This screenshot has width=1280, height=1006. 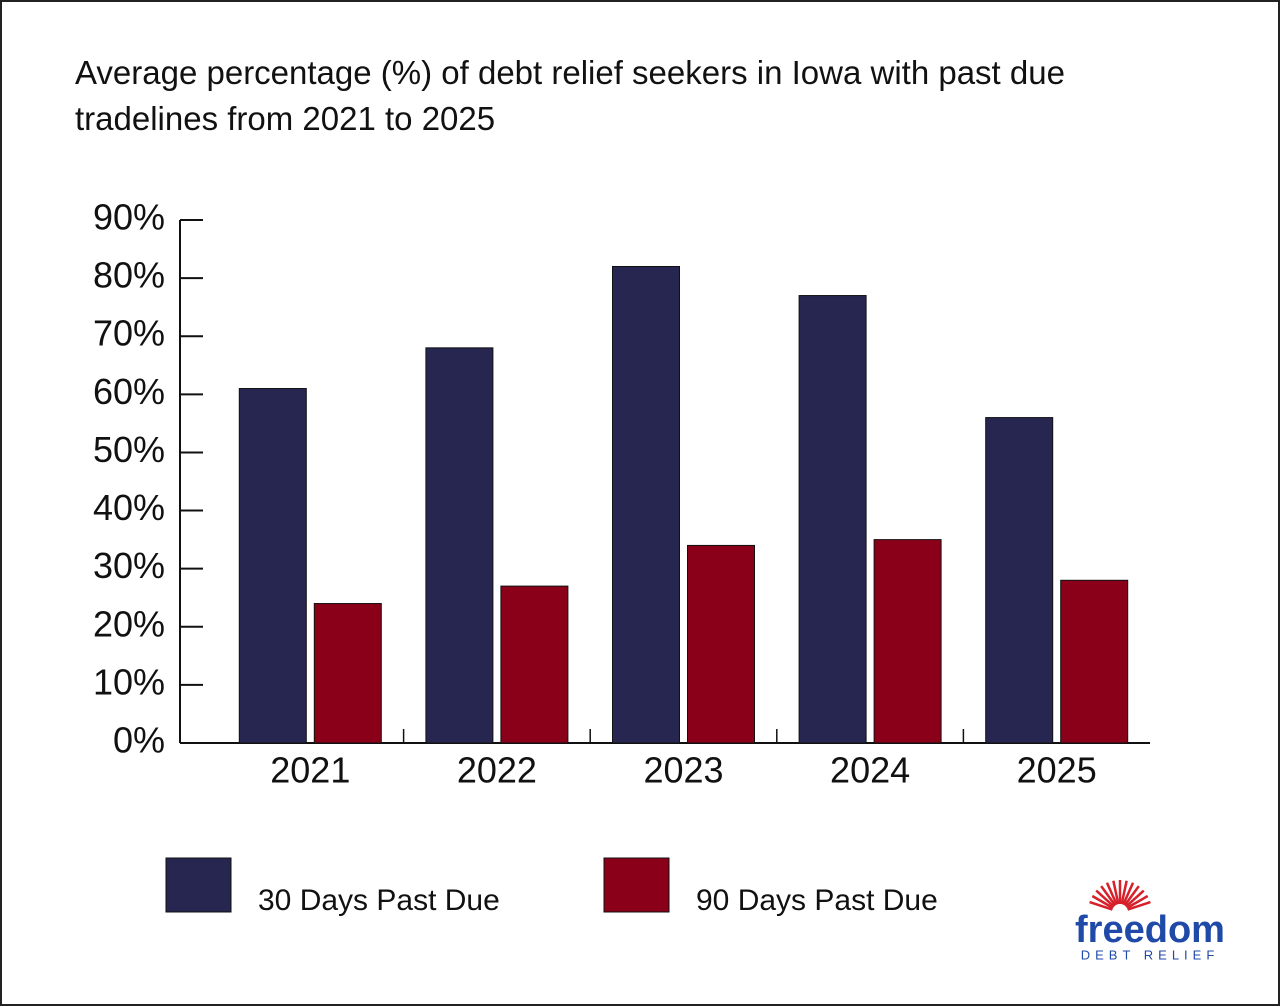 I want to click on y-tick-label: 20%, so click(x=129, y=623).